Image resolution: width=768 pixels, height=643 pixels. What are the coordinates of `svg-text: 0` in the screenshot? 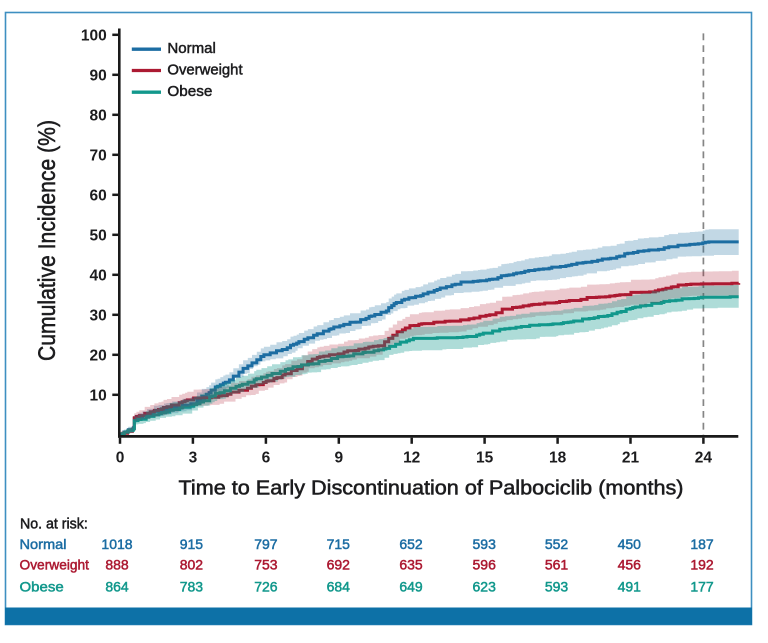 It's located at (120, 457).